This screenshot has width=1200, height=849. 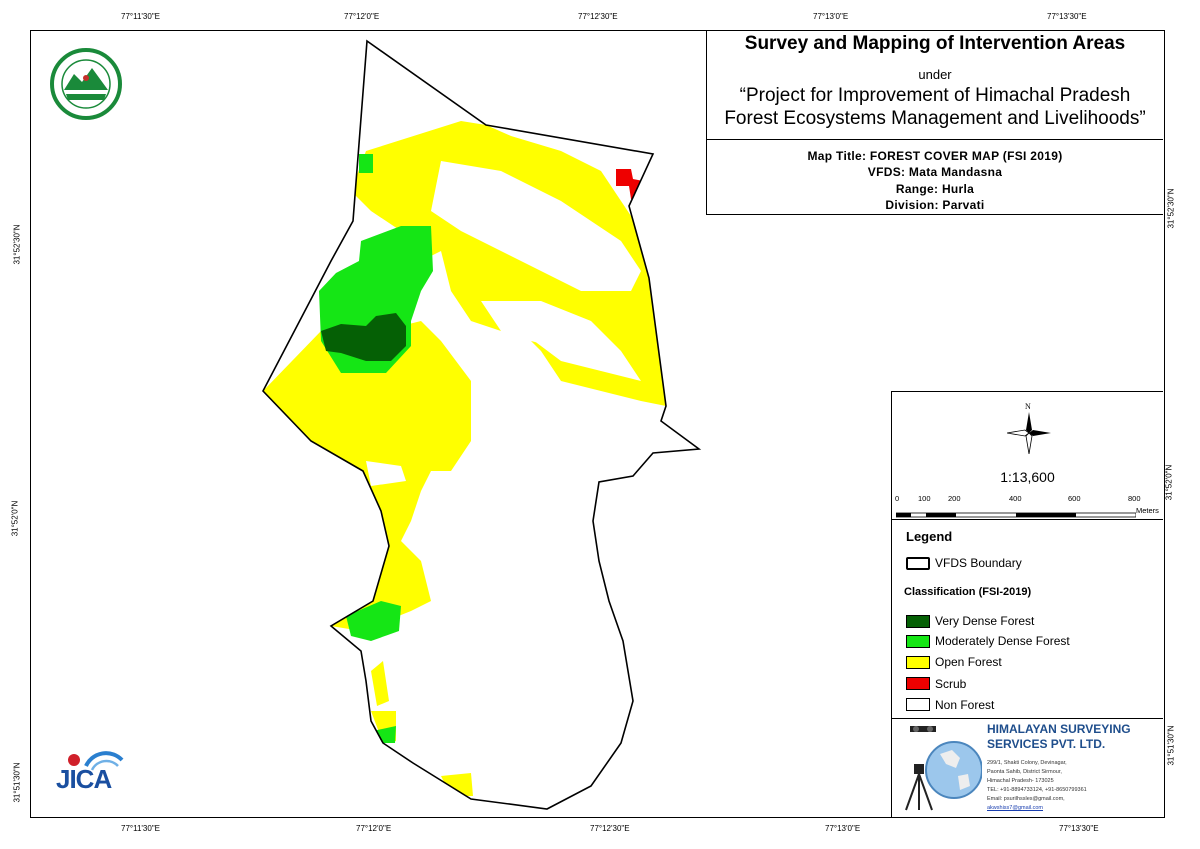 I want to click on company-name-line-1: HIMALAYAN SURVEYING, so click(x=1059, y=729).